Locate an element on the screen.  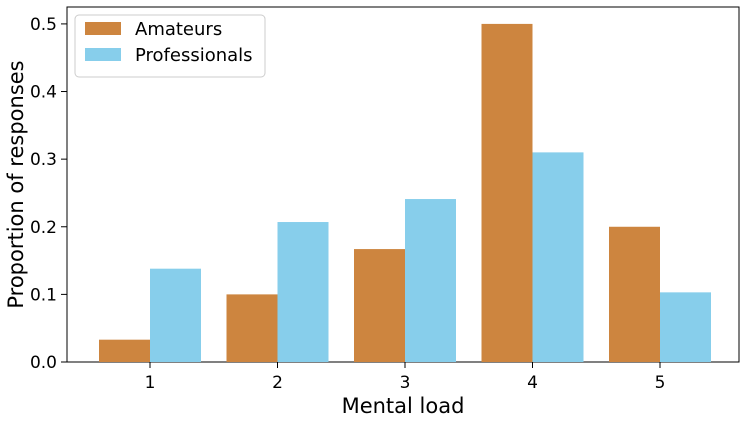
x-axis: 1 2 3 4 5 is located at coordinates (405, 377).